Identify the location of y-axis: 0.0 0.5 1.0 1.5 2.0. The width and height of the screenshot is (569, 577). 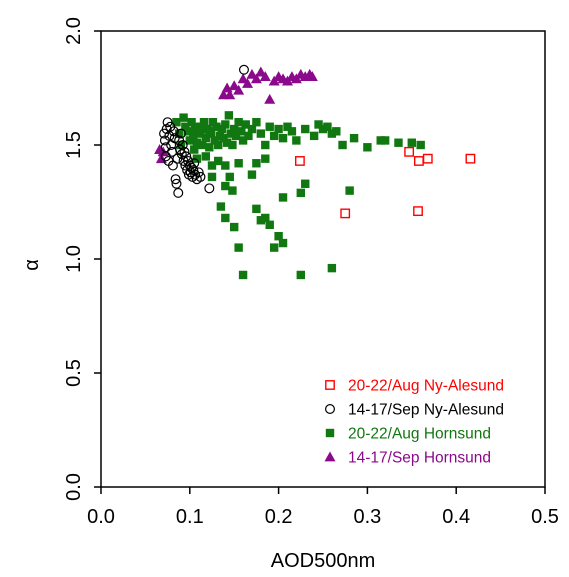
(82, 259).